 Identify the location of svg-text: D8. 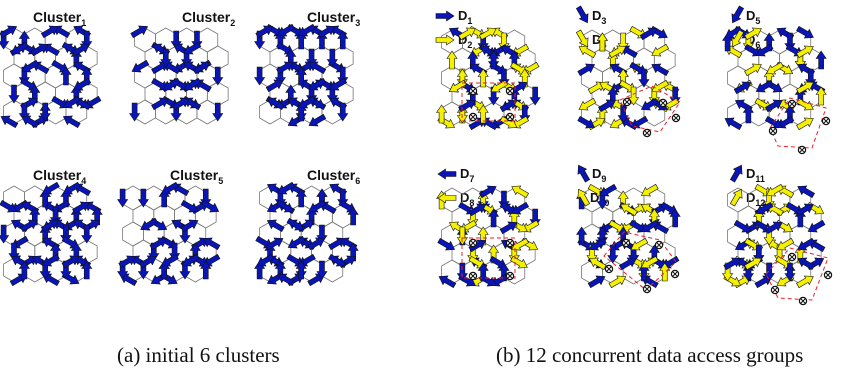
(467, 199).